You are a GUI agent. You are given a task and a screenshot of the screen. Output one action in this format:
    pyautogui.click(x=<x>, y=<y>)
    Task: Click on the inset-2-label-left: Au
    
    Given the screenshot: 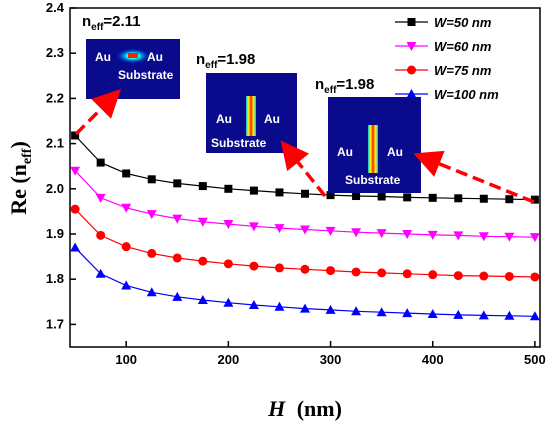 What is the action you would take?
    pyautogui.click(x=224, y=119)
    